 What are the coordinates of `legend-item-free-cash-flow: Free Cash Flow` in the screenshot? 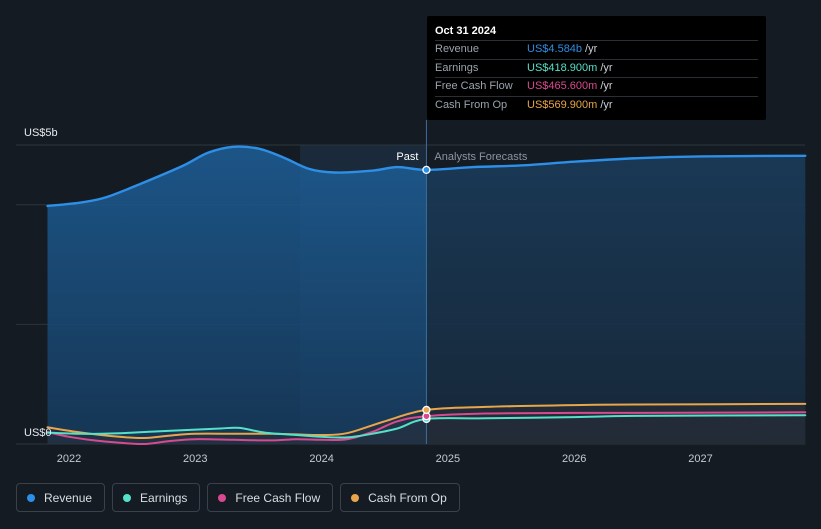 It's located at (270, 497).